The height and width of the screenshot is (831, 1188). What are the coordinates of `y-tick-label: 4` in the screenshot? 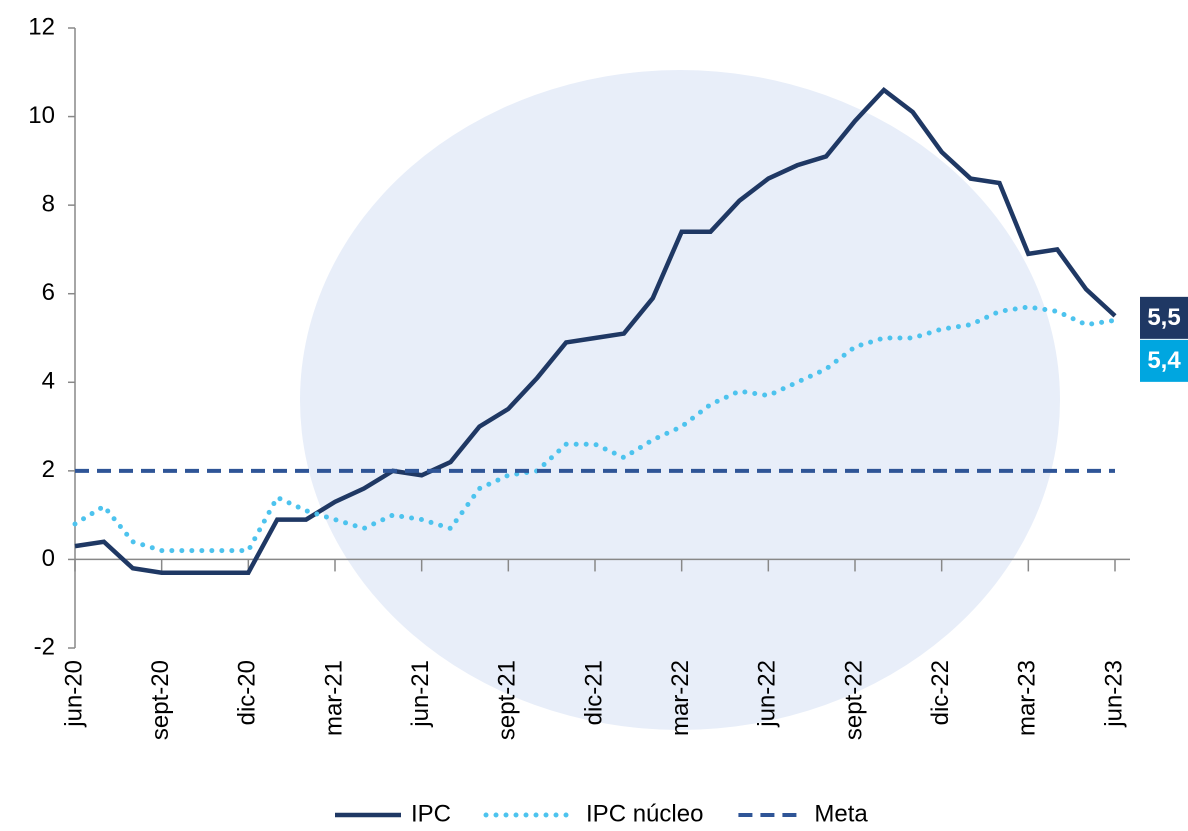 It's located at (48, 381).